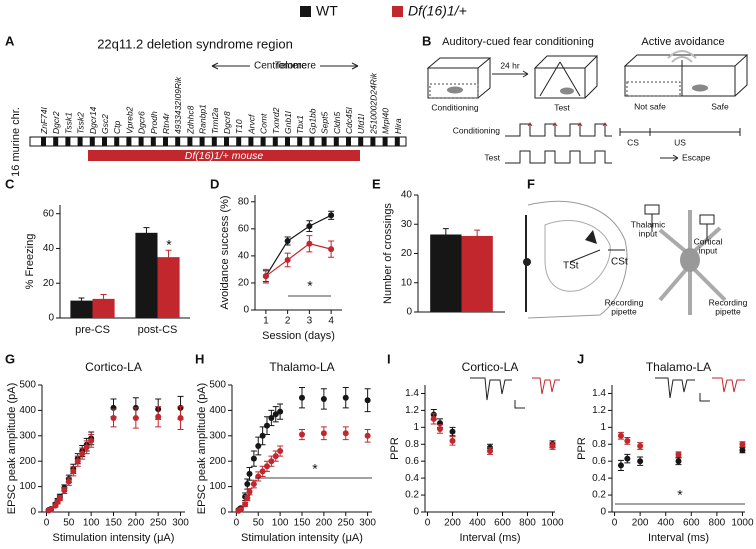 Image resolution: width=756 pixels, height=549 pixels. What do you see at coordinates (619, 262) in the screenshot?
I see `cst-label: CSt` at bounding box center [619, 262].